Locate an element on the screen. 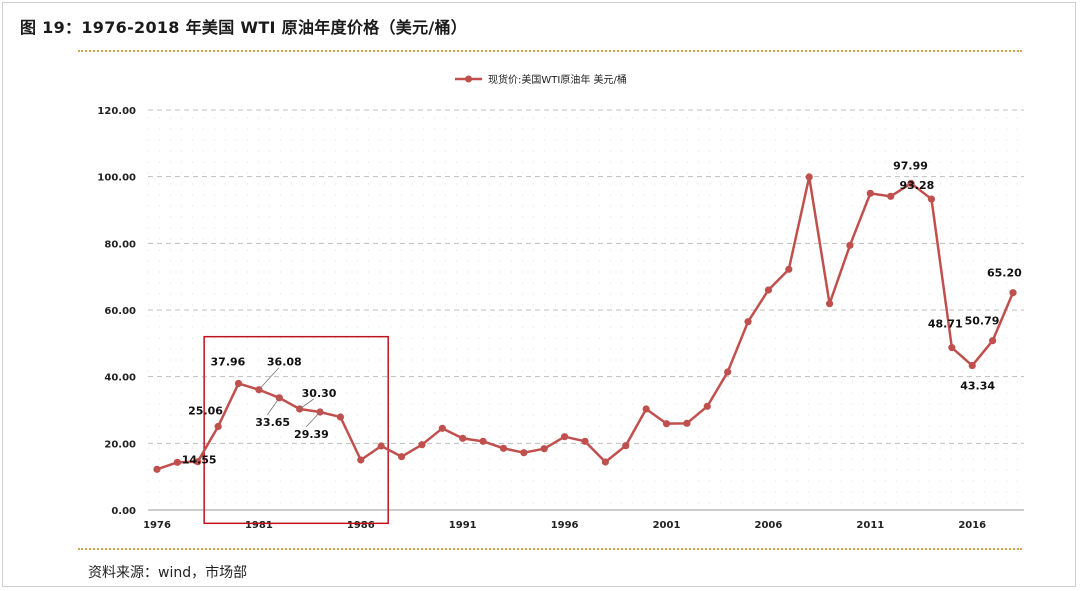  data-label: 48.71 is located at coordinates (945, 324).